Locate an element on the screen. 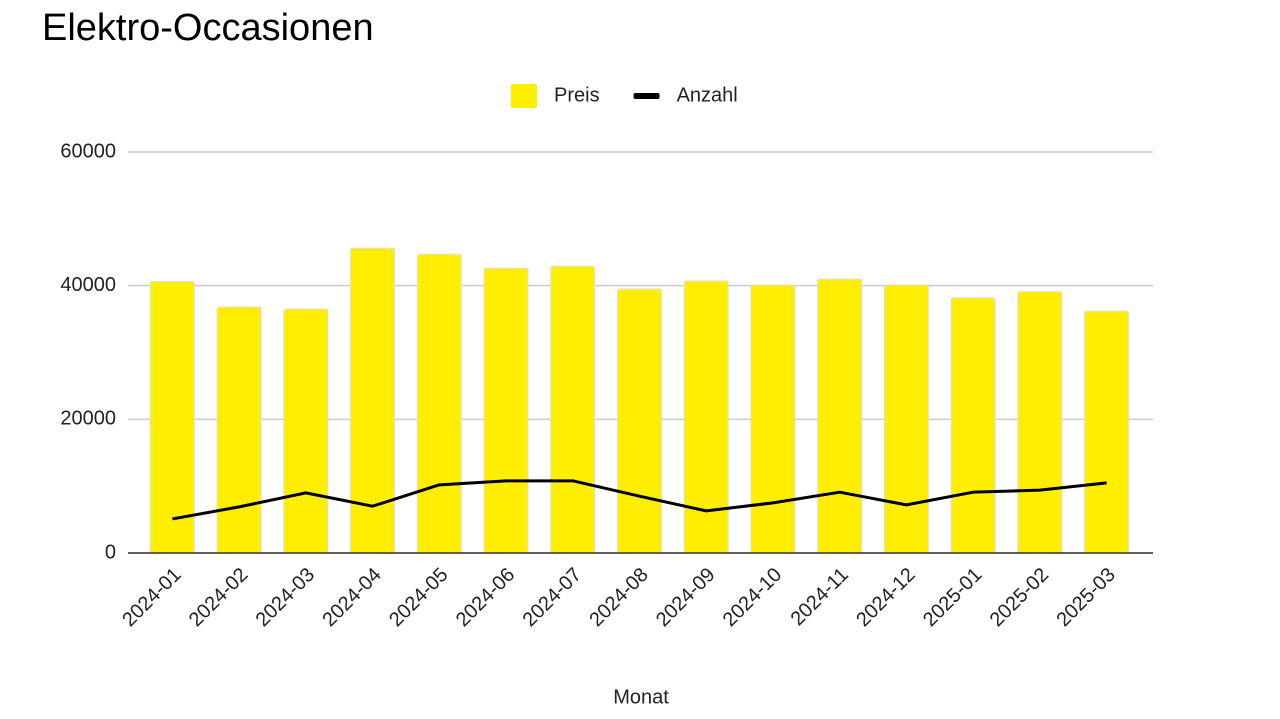  y-tick-label: 60000 is located at coordinates (88, 151).